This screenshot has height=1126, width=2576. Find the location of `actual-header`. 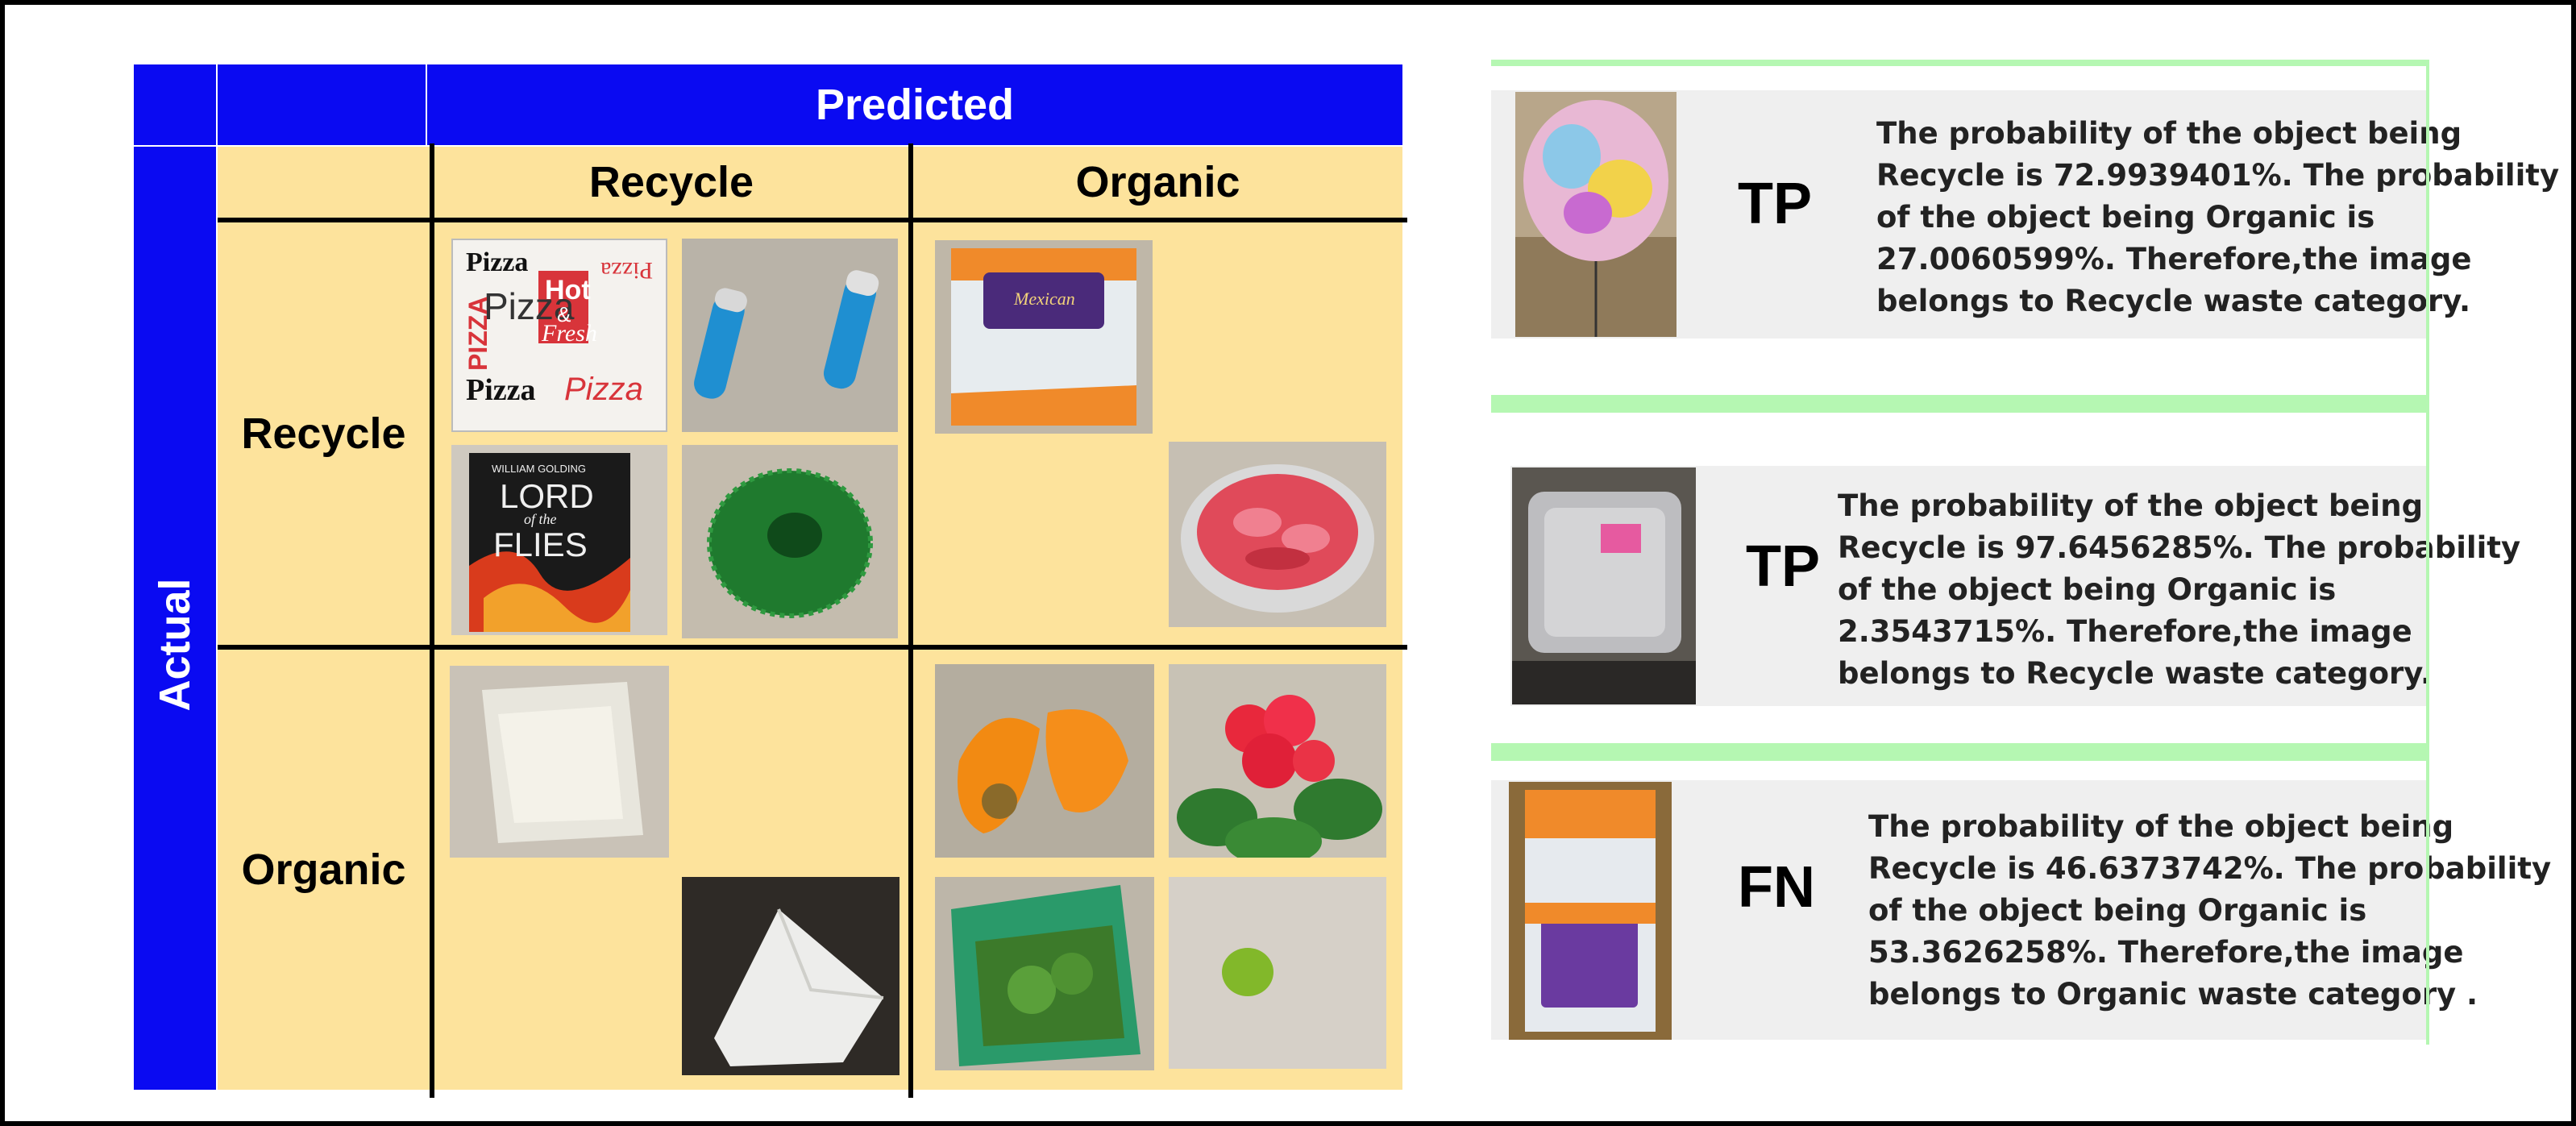

actual-header is located at coordinates (175, 618).